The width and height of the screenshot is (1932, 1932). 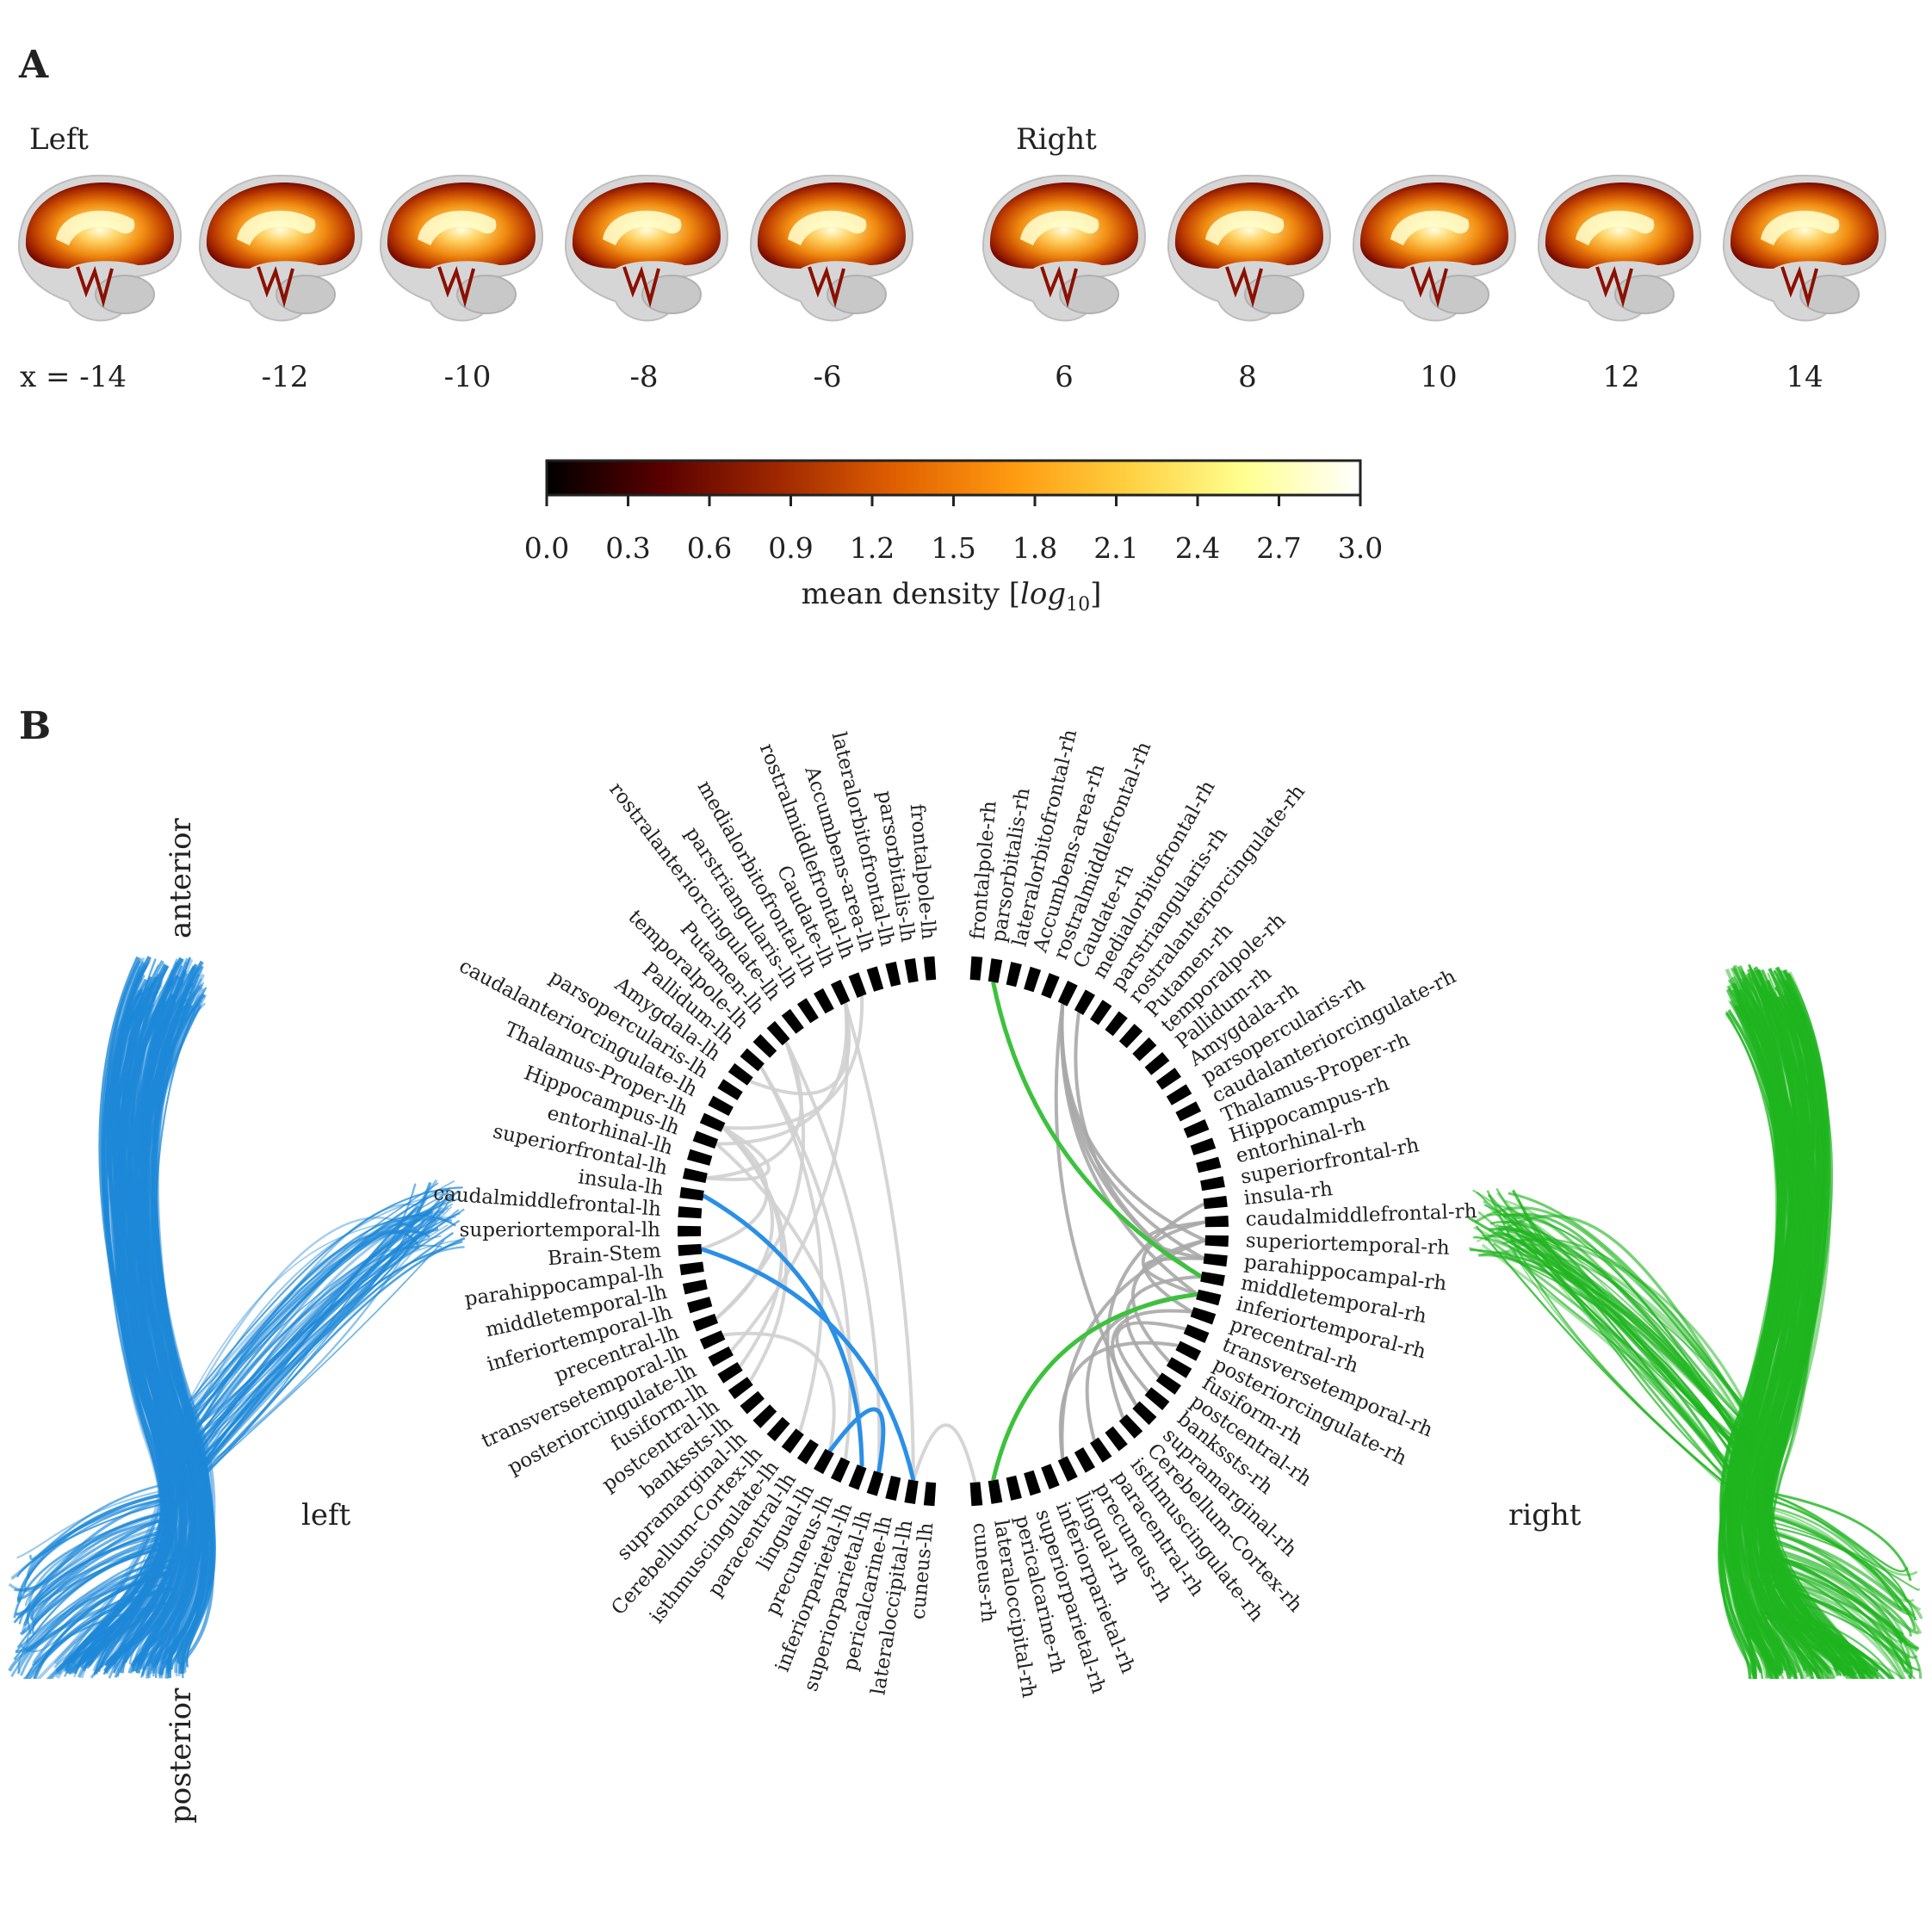 I want to click on slice-coordinate: 6, so click(x=1065, y=377).